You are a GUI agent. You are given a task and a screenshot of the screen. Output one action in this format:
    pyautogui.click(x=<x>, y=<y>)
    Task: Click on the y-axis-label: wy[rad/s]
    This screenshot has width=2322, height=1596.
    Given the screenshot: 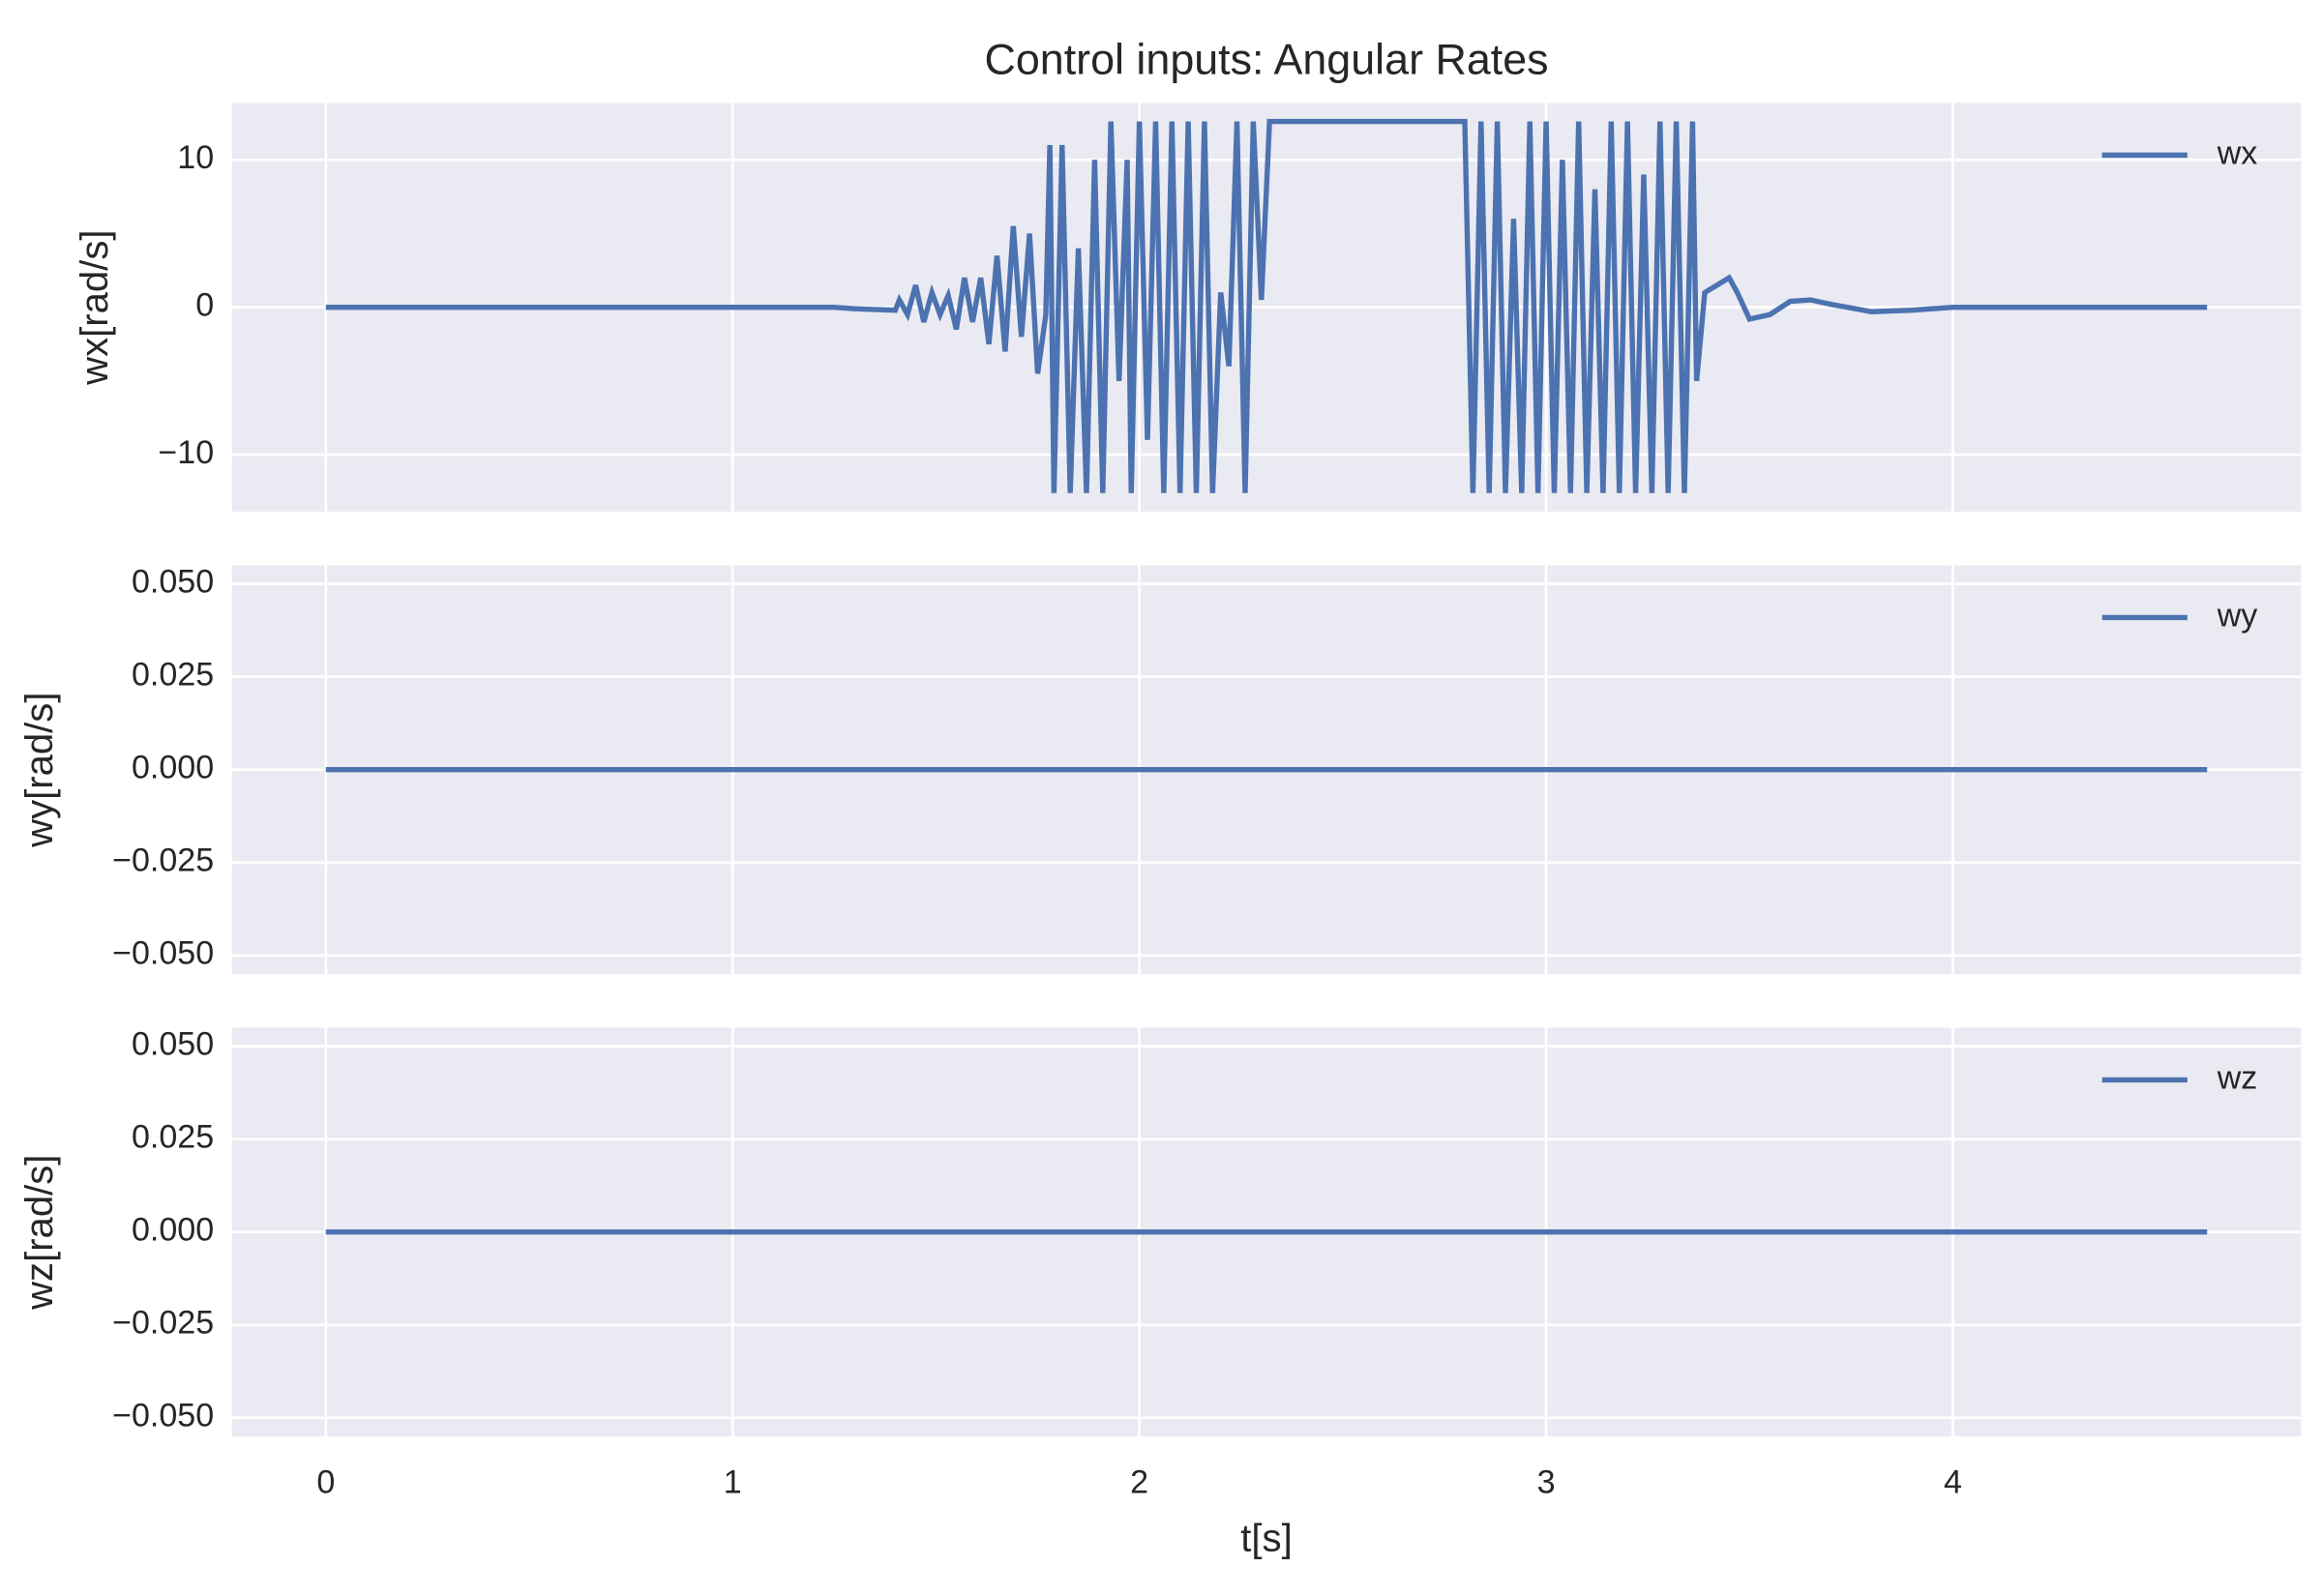 What is the action you would take?
    pyautogui.click(x=39, y=770)
    